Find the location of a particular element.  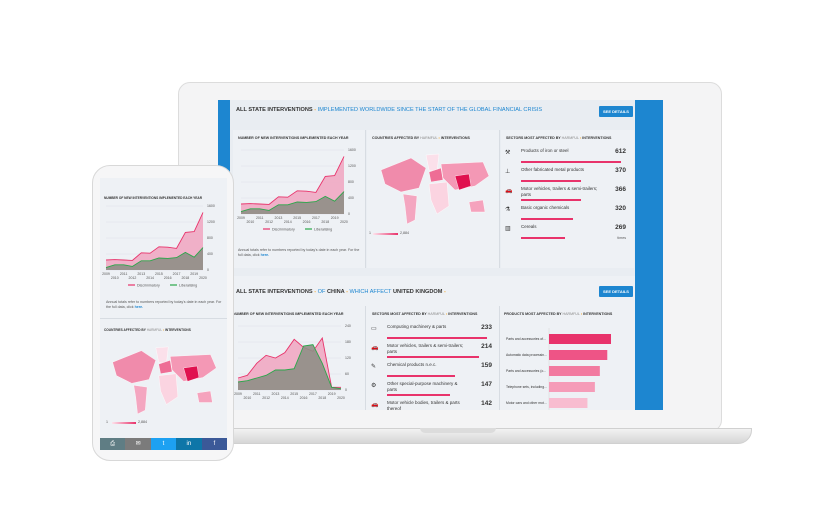

sector-label: Other special-purpose machinery & parts is located at coordinates (422, 386).